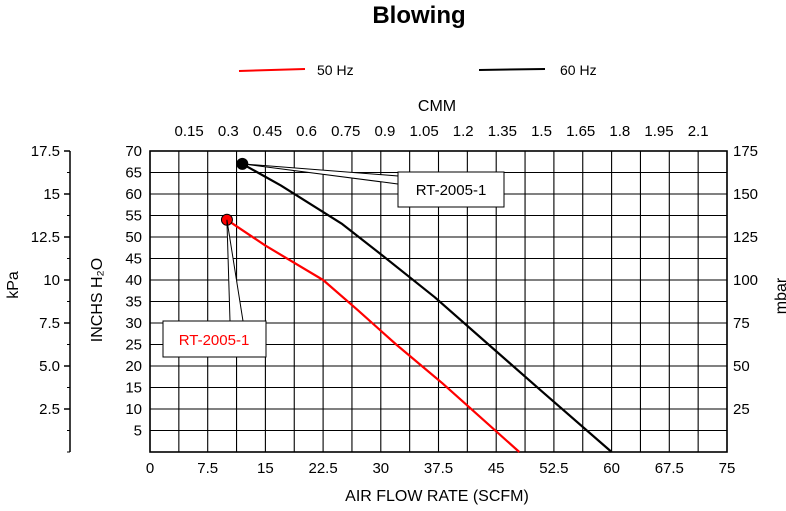  What do you see at coordinates (51, 194) in the screenshot?
I see `kpa-tick-label: 15` at bounding box center [51, 194].